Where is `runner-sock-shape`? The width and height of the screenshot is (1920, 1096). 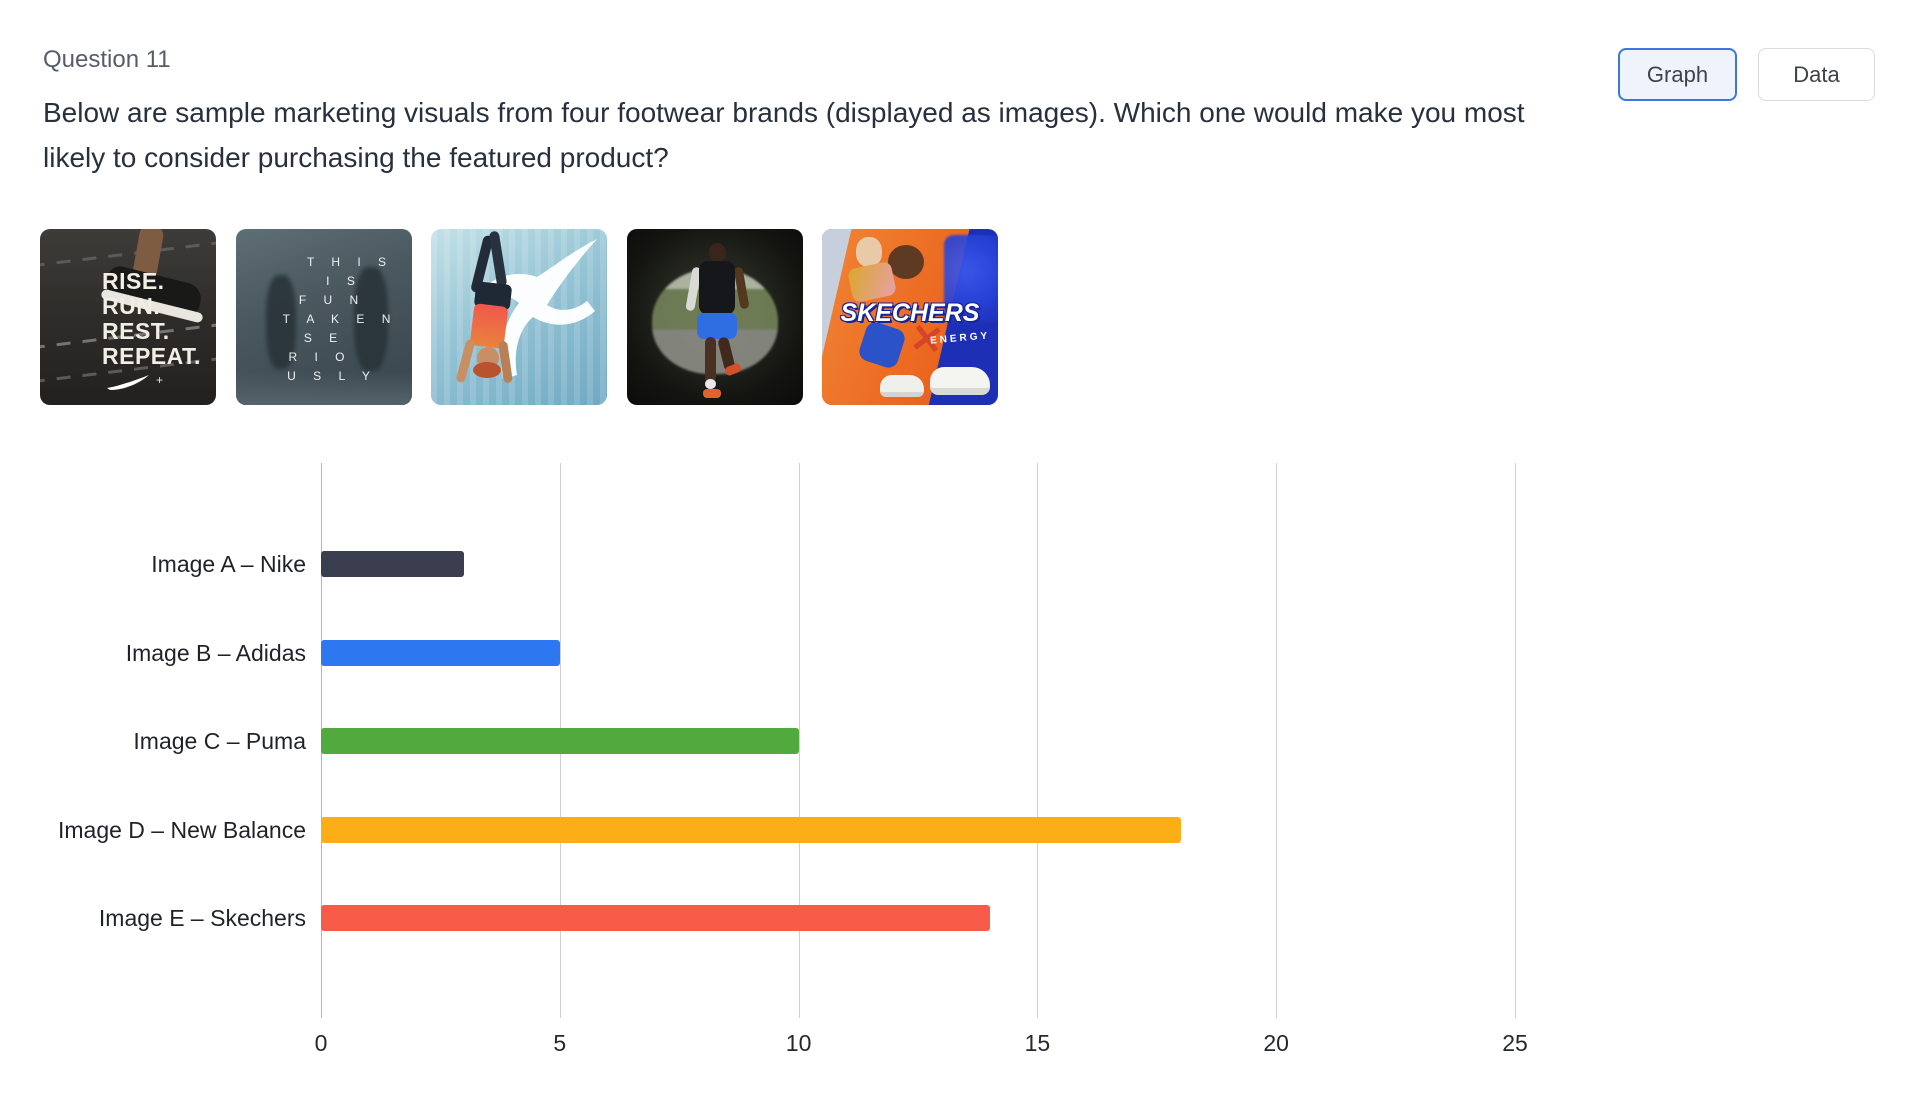 runner-sock-shape is located at coordinates (710, 384).